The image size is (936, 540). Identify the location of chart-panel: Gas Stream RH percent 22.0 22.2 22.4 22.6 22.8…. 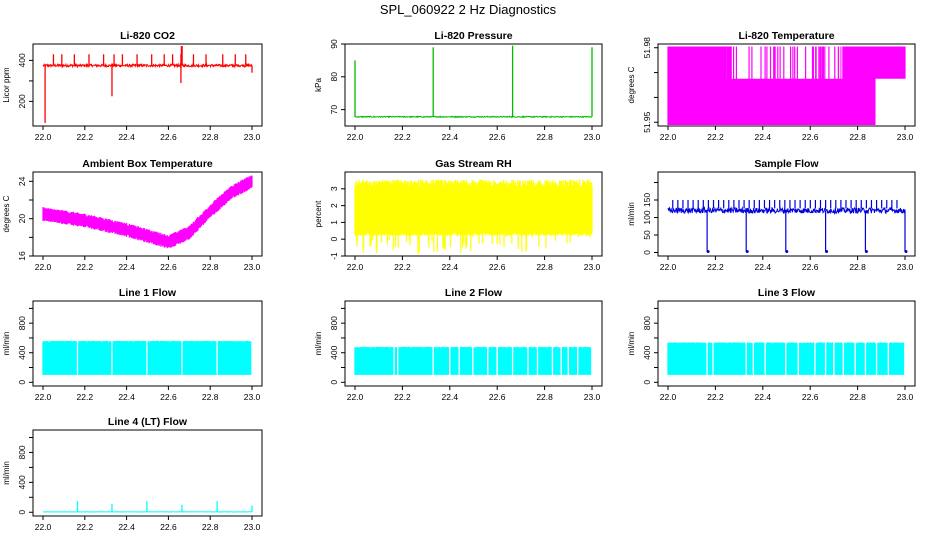
(458, 215).